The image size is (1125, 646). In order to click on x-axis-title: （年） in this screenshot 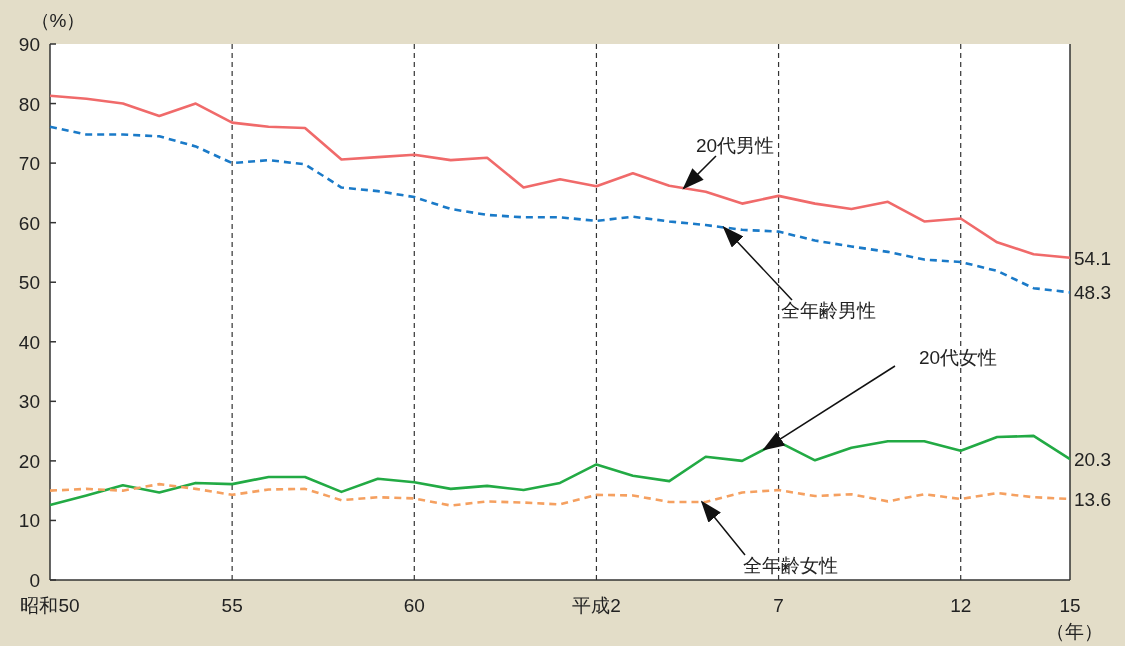, I will do `click(1074, 631)`.